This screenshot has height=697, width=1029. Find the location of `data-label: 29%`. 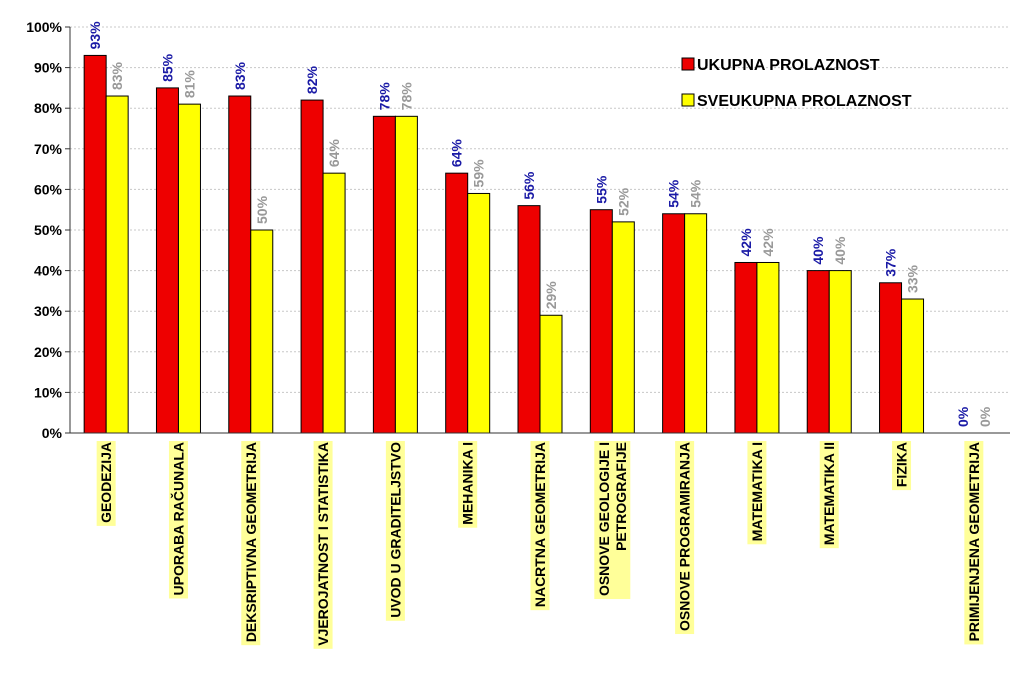

data-label: 29% is located at coordinates (551, 295).